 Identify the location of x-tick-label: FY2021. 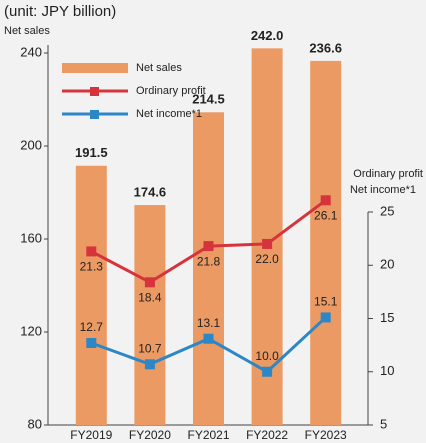
(208, 435).